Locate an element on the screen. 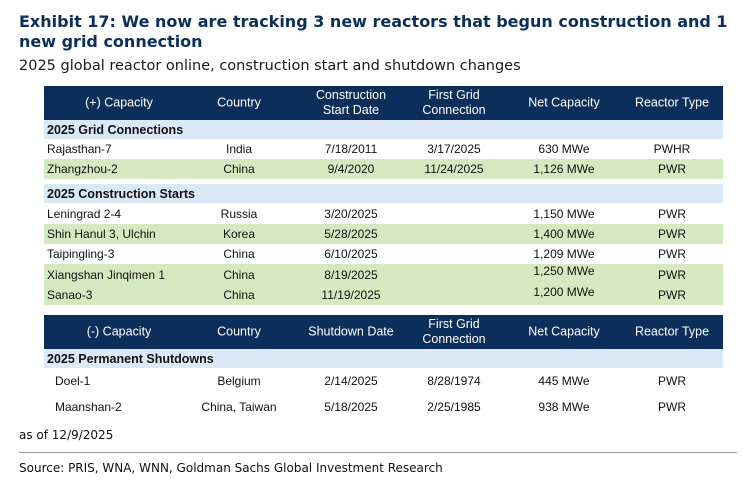 The height and width of the screenshot is (487, 756). section-construction-starts: 2025 Construction Starts is located at coordinates (383, 193).